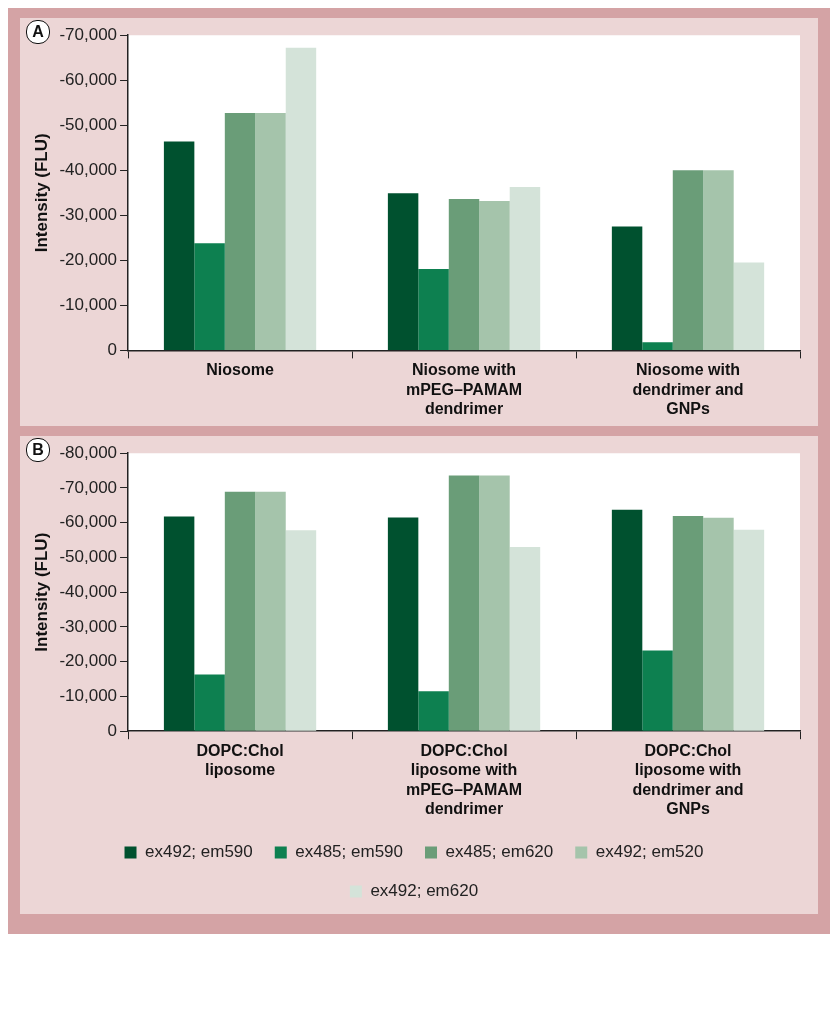  What do you see at coordinates (499, 852) in the screenshot?
I see `legend-label: ex485; em620` at bounding box center [499, 852].